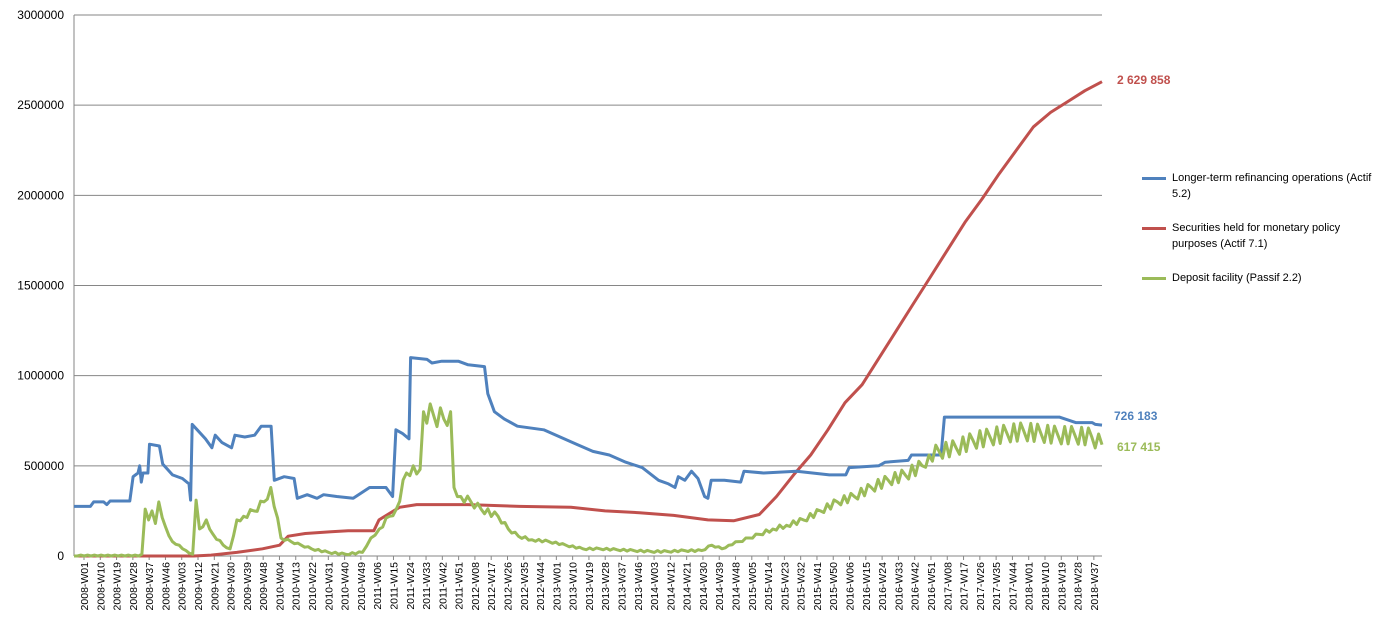 This screenshot has width=1375, height=640. I want to click on y-tick-label: 3000000, so click(40, 15).